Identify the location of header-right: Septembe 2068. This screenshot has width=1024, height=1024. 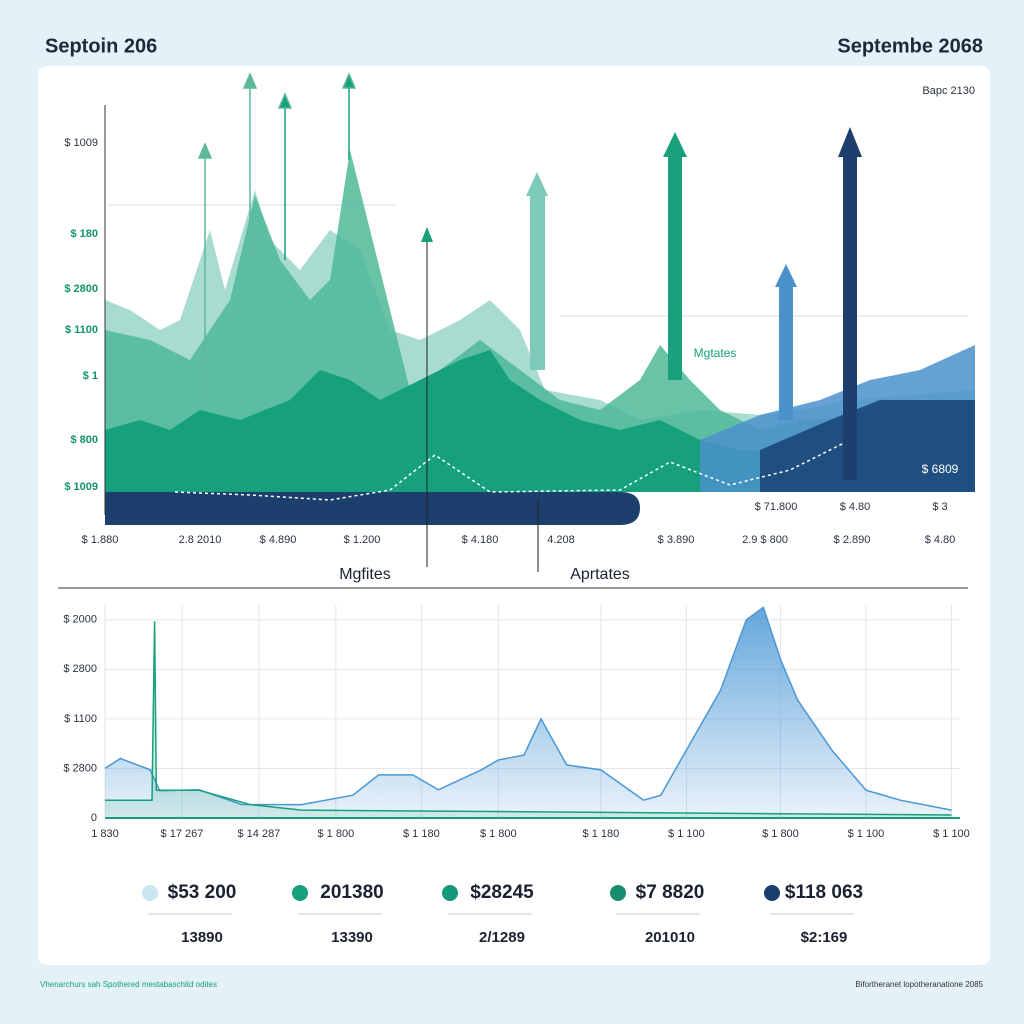
(910, 46).